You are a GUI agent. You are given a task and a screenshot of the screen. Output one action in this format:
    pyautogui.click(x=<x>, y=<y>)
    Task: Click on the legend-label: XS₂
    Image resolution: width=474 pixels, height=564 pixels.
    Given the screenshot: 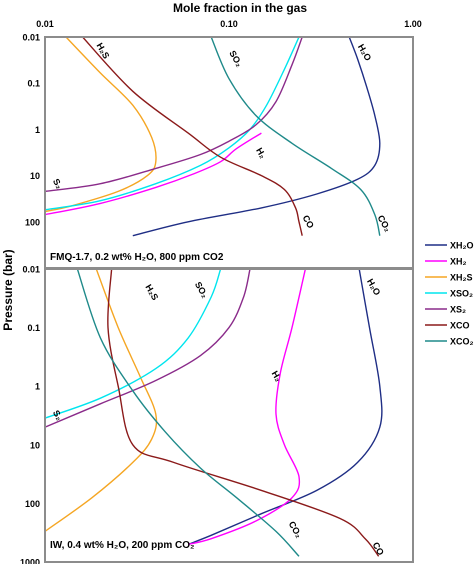 What is the action you would take?
    pyautogui.click(x=458, y=310)
    